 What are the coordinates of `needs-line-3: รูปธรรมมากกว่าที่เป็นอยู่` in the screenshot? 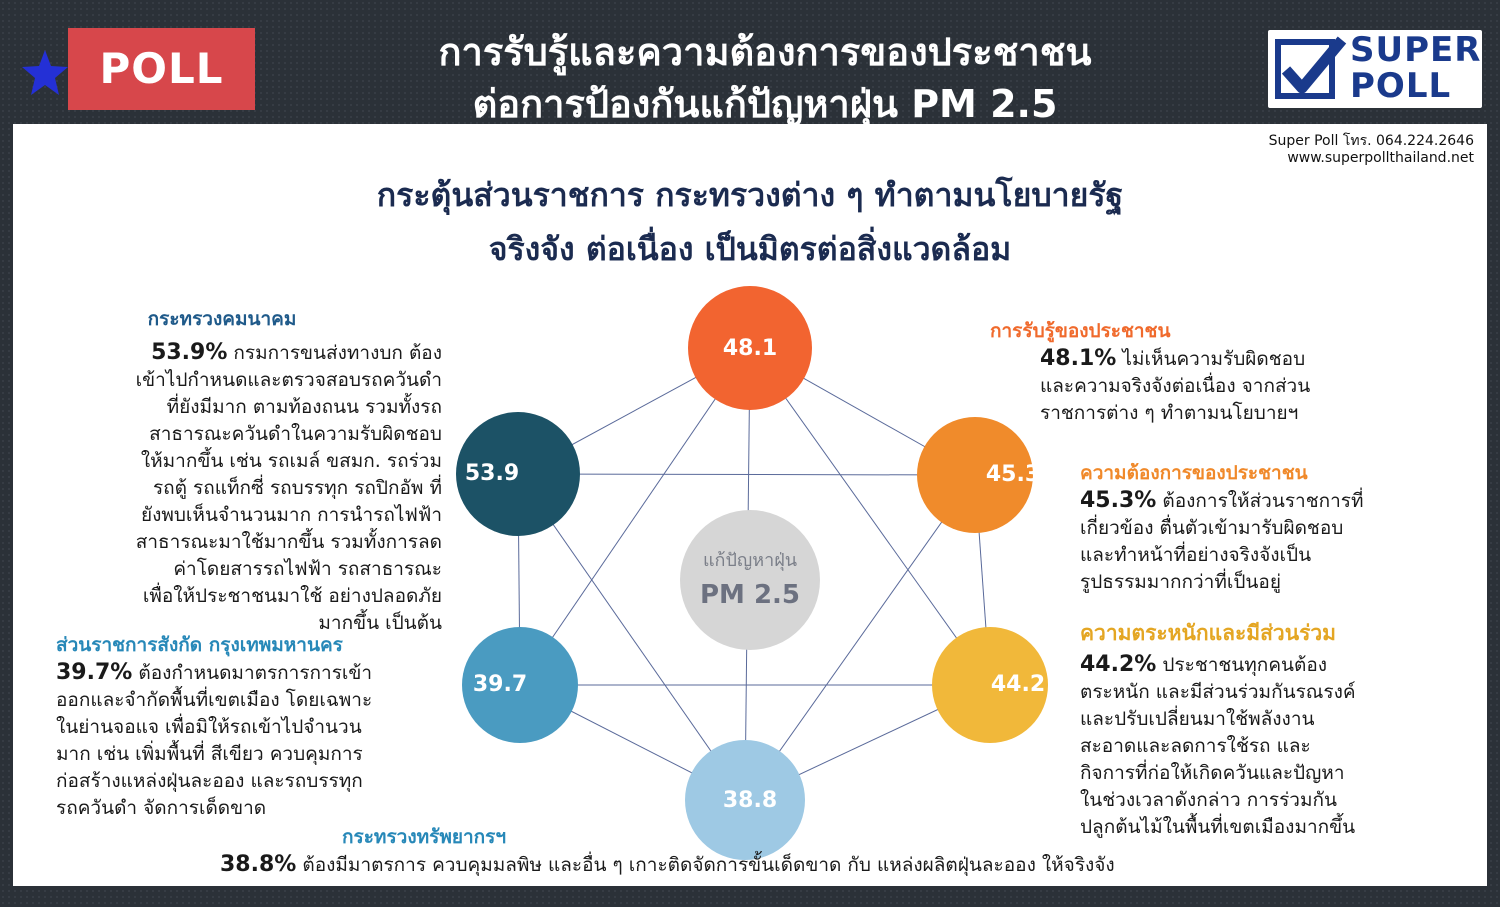 It's located at (1180, 582).